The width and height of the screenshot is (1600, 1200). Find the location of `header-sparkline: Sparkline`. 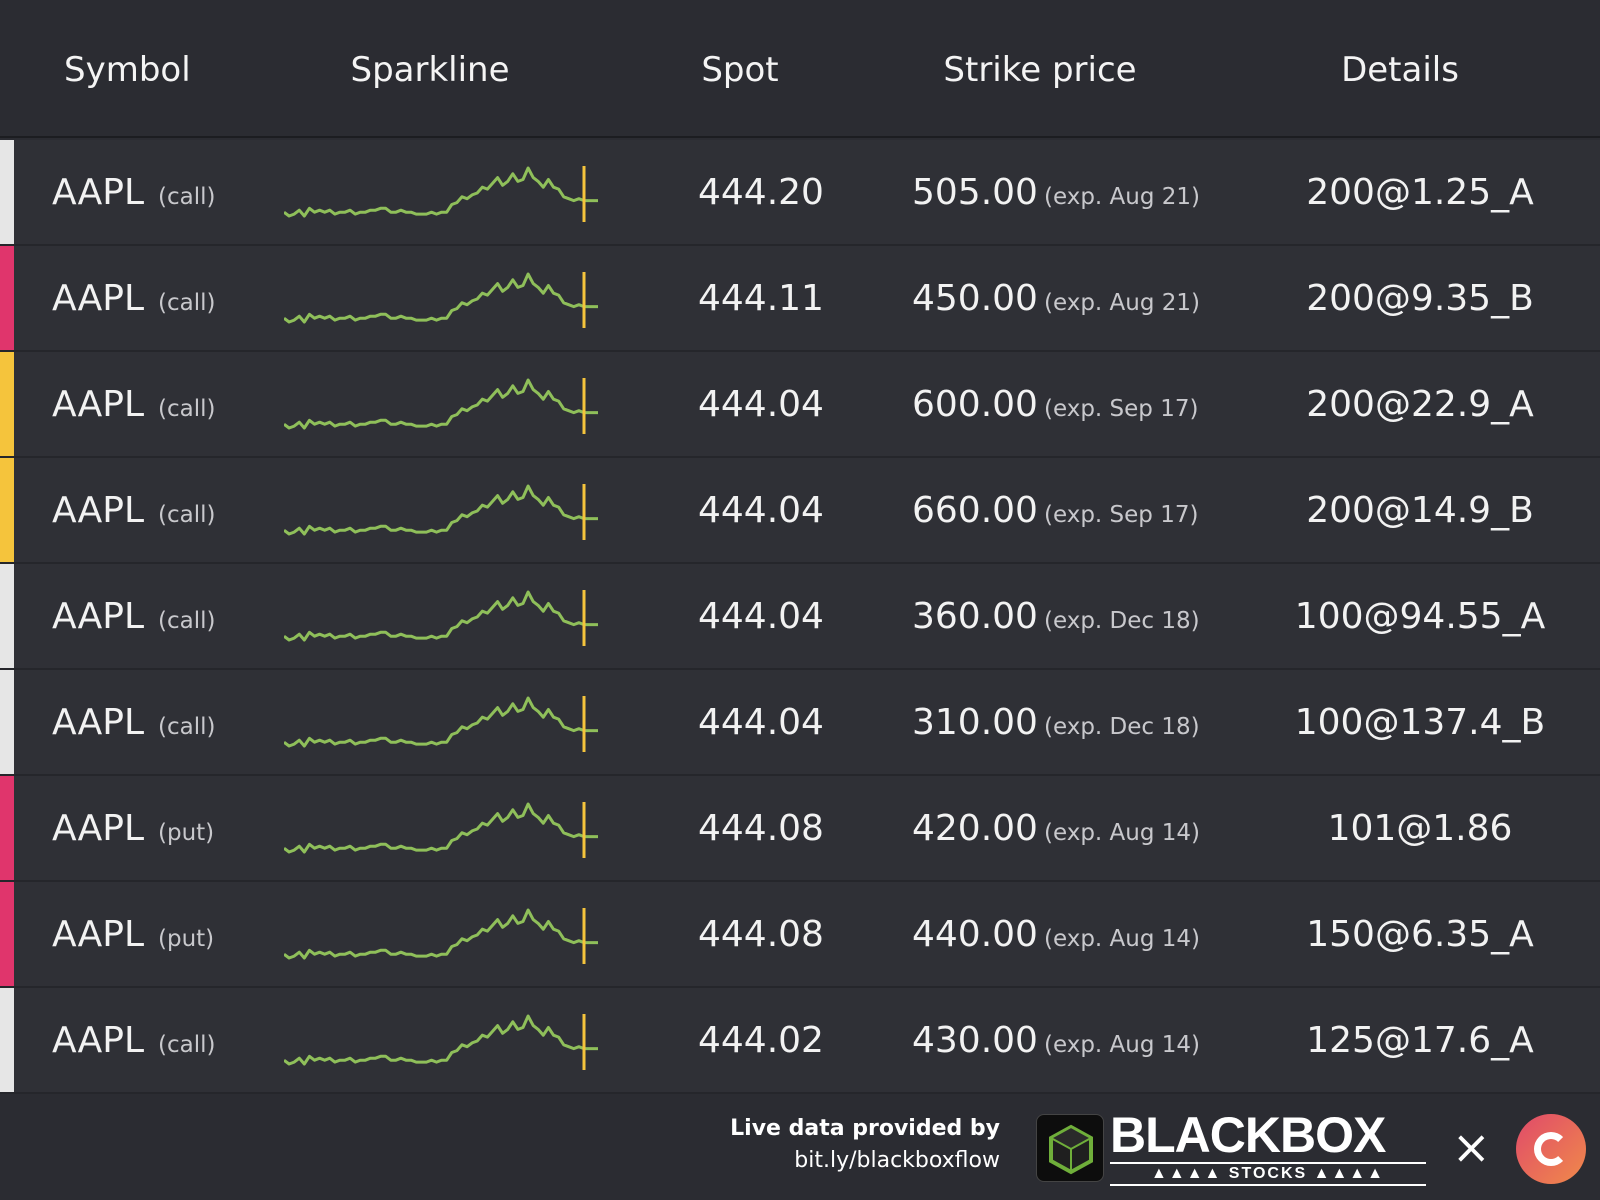

header-sparkline: Sparkline is located at coordinates (430, 70).